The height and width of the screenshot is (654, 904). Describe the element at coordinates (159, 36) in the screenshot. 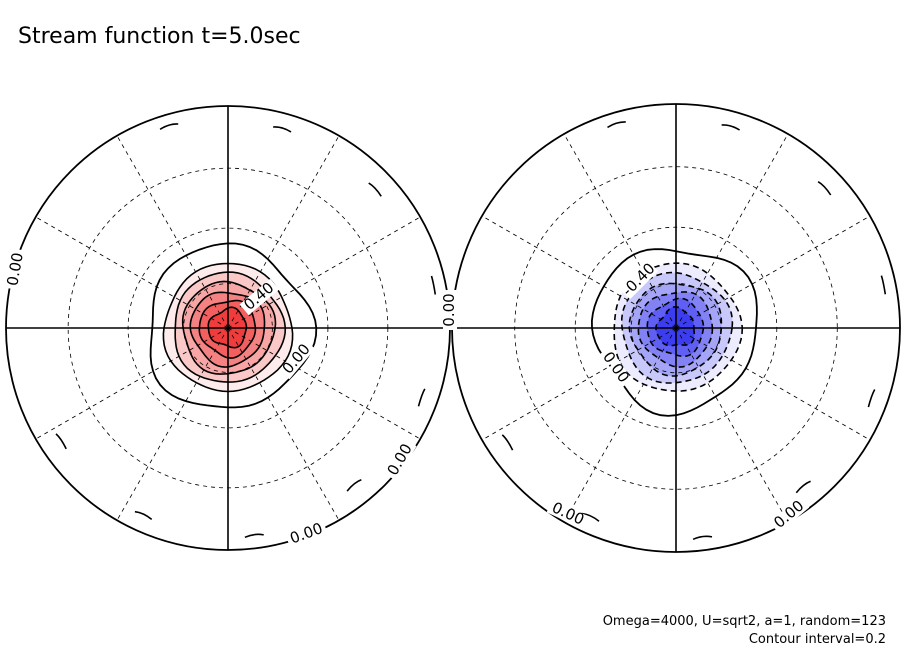

I see `chart-title: Stream function t=5.0sec` at that location.